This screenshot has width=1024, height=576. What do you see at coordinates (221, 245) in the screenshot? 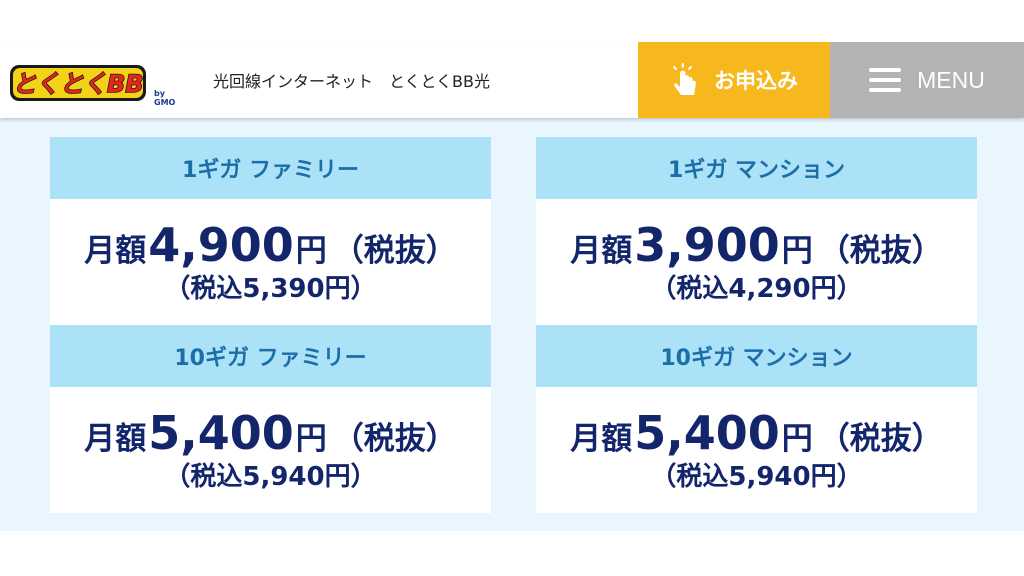
I see `price-amount: 4,900` at bounding box center [221, 245].